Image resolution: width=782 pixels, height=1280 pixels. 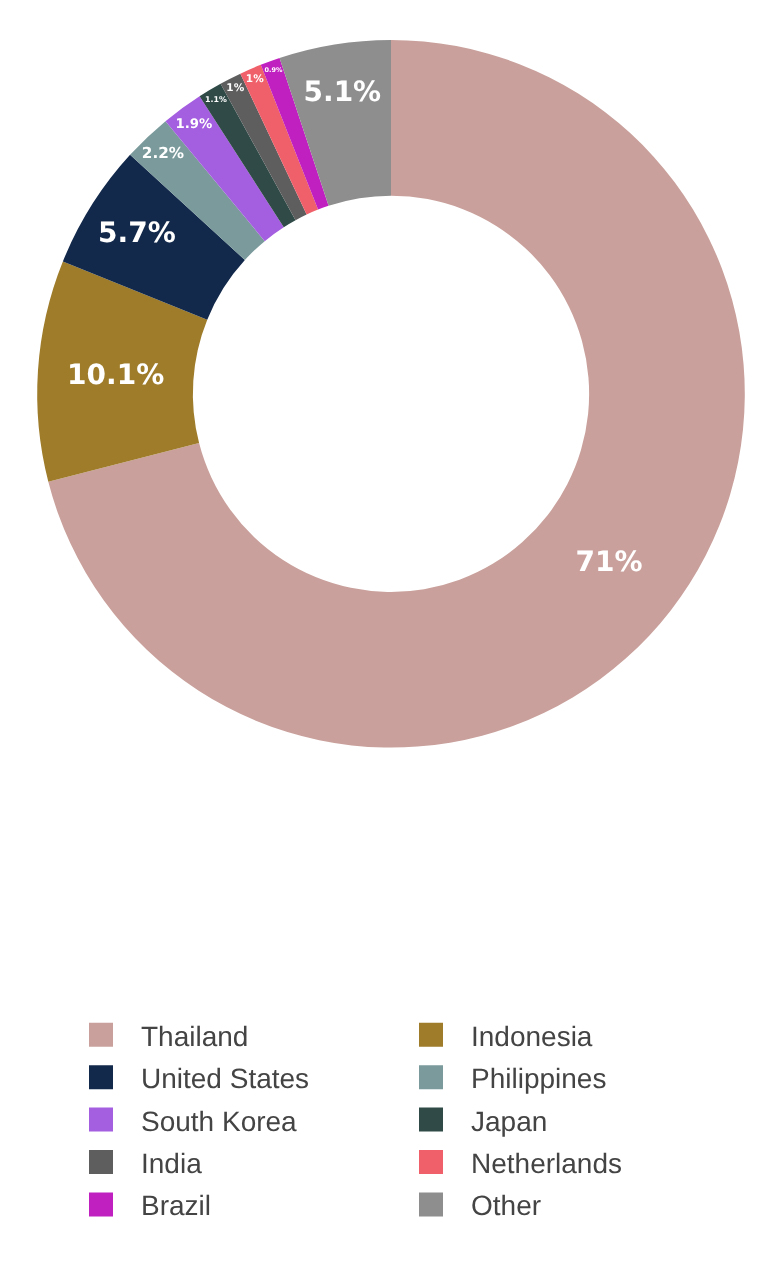 I want to click on legend-label: Japan, so click(x=509, y=1120).